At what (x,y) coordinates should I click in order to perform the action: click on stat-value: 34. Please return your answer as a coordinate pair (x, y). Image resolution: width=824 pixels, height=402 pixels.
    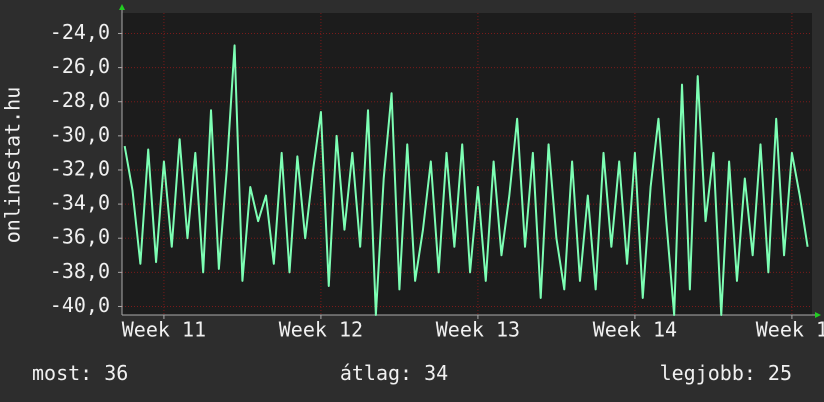
    Looking at the image, I should click on (436, 373).